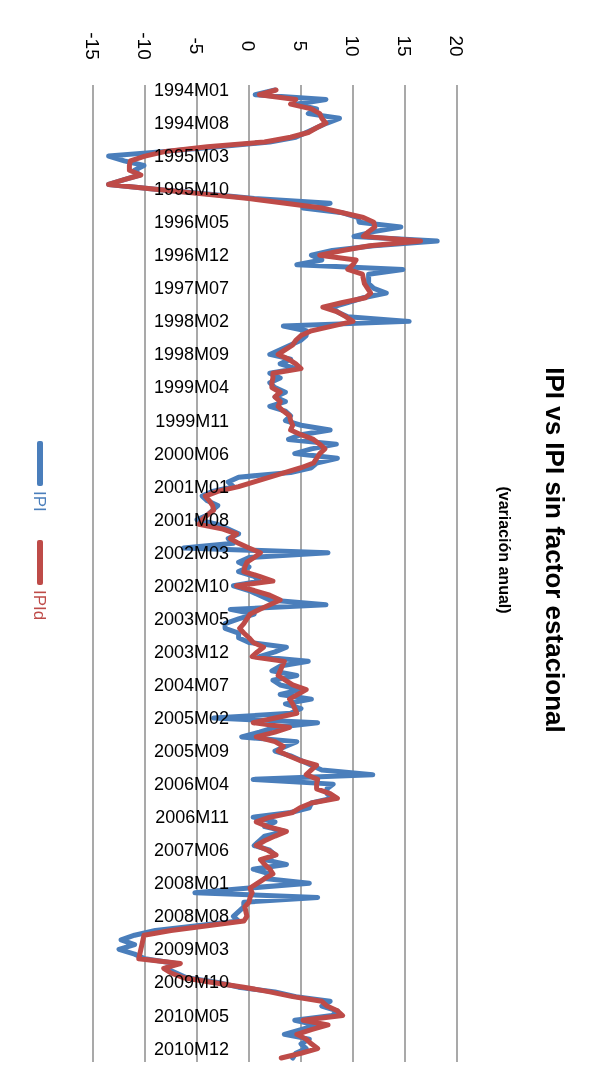 The width and height of the screenshot is (612, 1086). Describe the element at coordinates (191, 90) in the screenshot. I see `y-tick-label: 1994M01` at that location.